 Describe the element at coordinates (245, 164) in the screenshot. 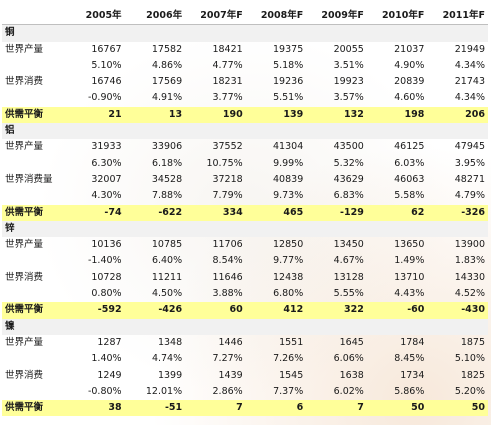

I see `production-growth-row: 6.30% 6.18% 10.75% 9.99% 5.32% 6.03% 3.95%` at that location.